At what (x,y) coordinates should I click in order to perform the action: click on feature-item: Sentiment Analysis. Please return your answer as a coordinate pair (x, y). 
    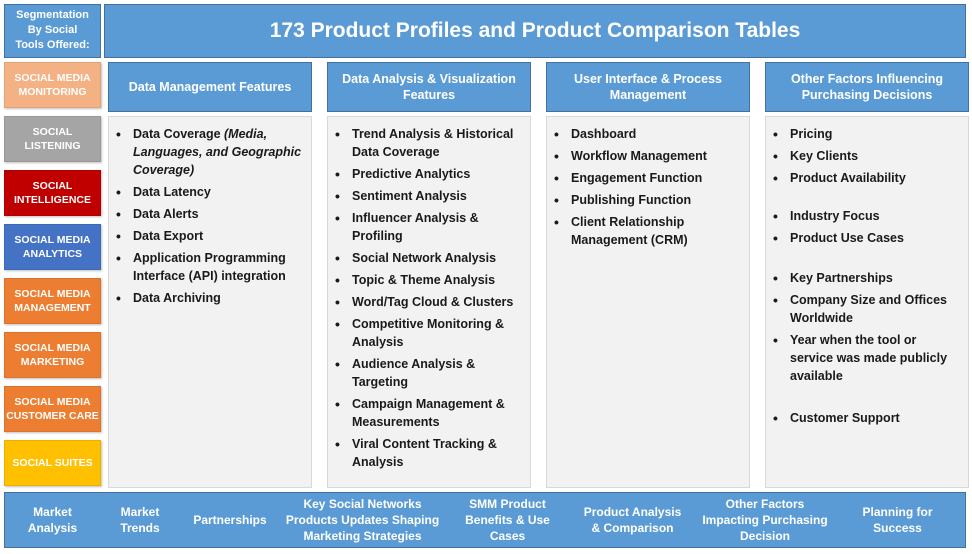
    Looking at the image, I should click on (429, 196).